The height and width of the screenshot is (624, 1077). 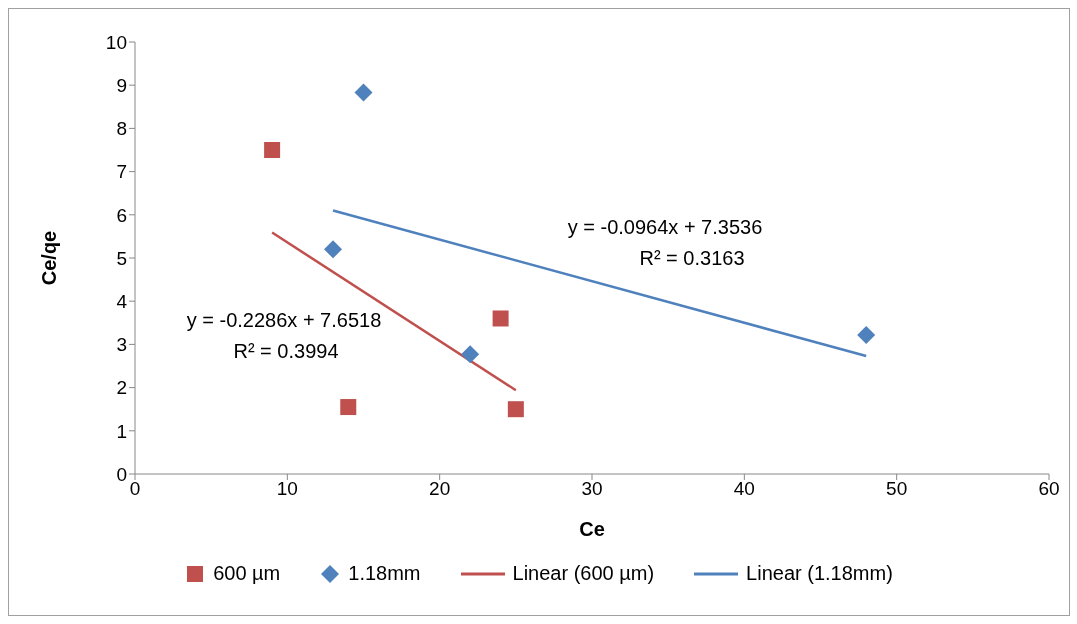 I want to click on legend-label: 600 µm, so click(x=247, y=573).